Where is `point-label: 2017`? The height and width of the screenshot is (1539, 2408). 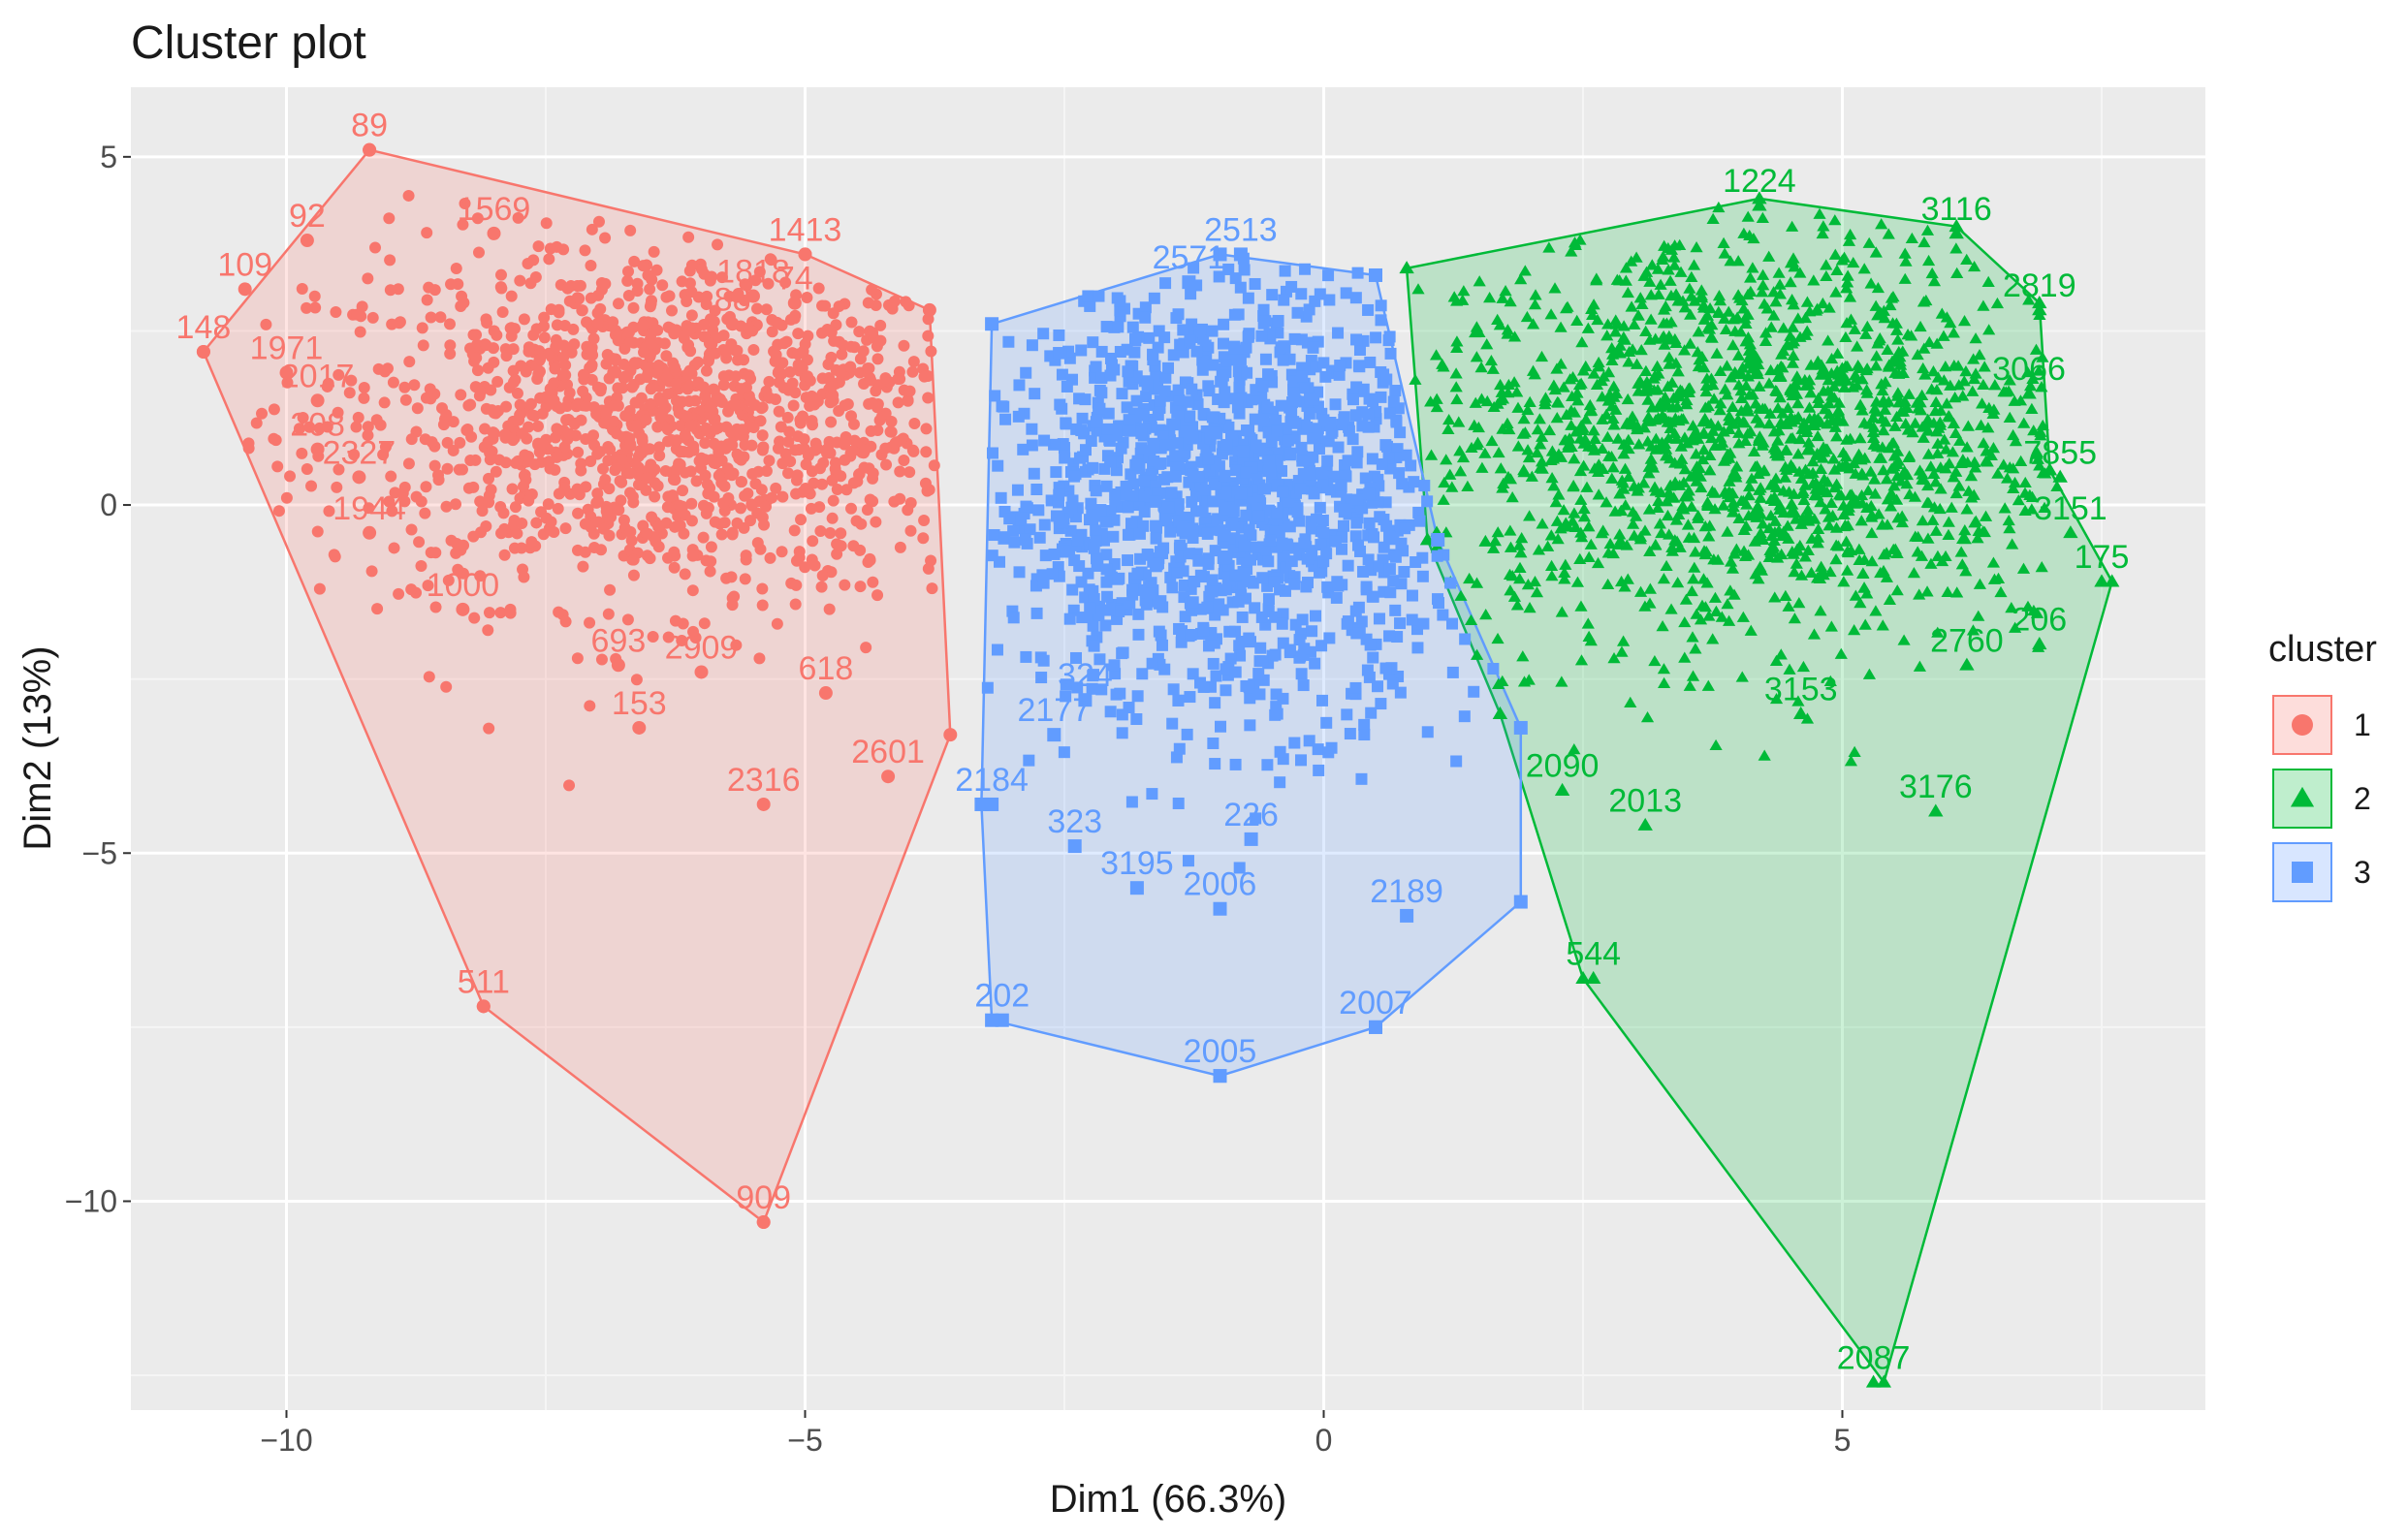
point-label: 2017 is located at coordinates (318, 376).